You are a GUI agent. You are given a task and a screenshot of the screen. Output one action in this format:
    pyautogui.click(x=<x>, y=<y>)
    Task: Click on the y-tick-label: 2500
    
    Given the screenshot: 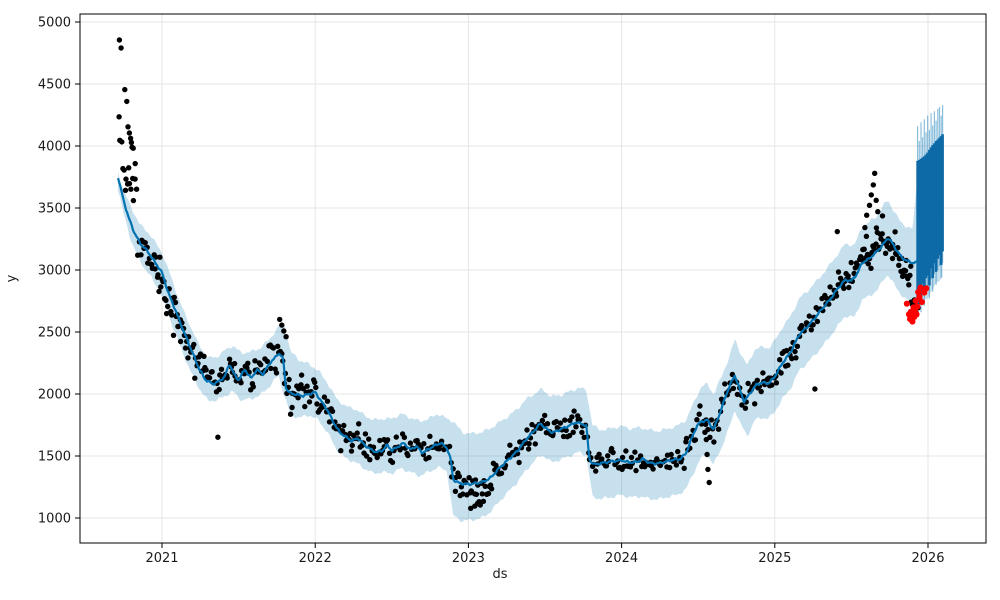 What is the action you would take?
    pyautogui.click(x=54, y=333)
    